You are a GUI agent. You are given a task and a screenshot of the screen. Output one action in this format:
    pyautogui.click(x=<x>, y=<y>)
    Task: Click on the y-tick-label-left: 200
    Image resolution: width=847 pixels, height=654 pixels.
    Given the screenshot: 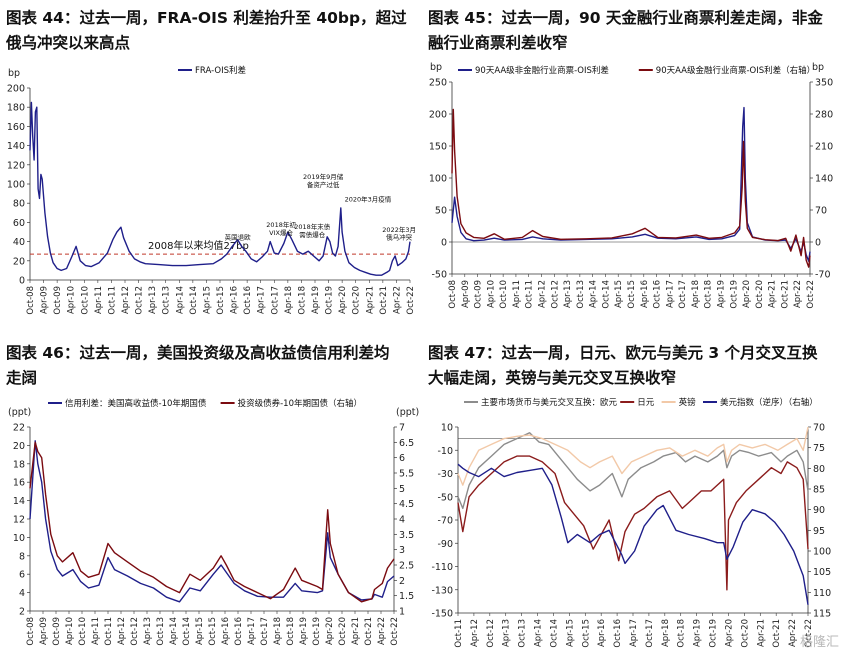 What is the action you would take?
    pyautogui.click(x=16, y=89)
    